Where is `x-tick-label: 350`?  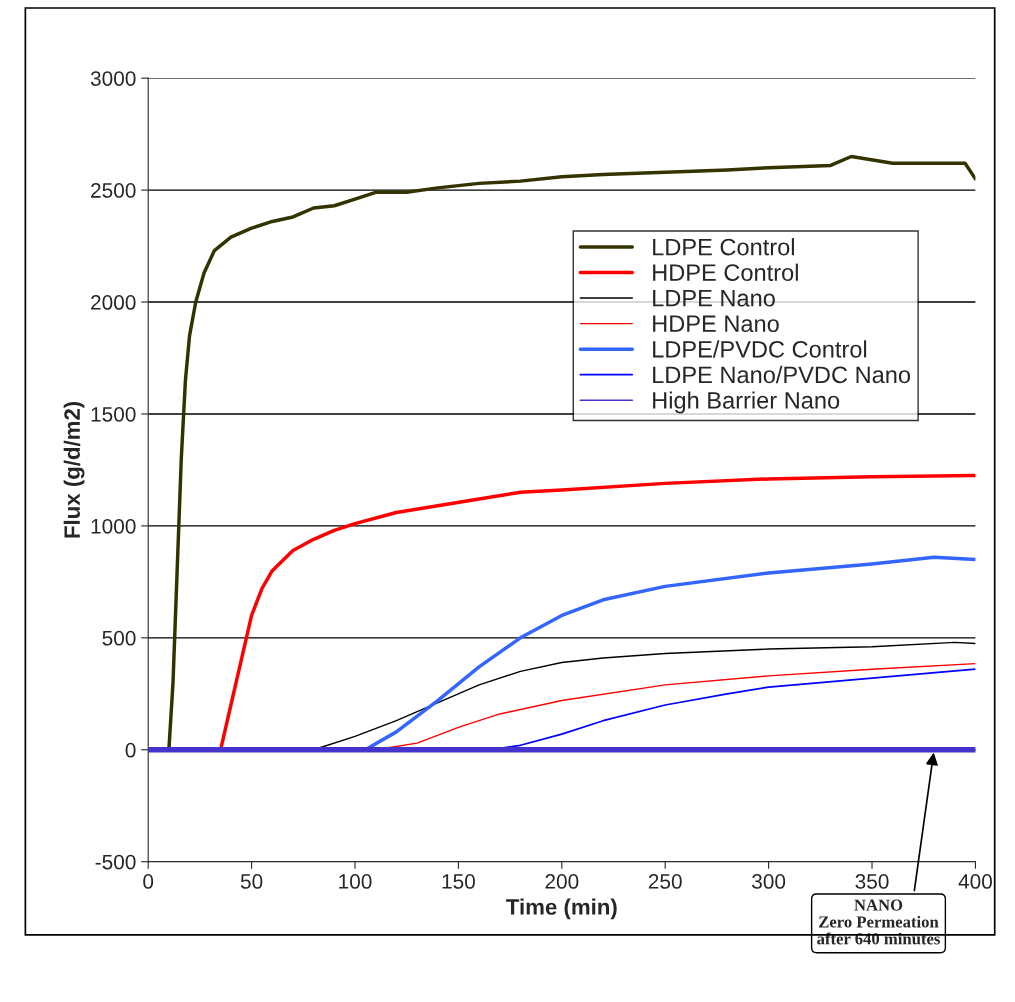 x-tick-label: 350 is located at coordinates (872, 881).